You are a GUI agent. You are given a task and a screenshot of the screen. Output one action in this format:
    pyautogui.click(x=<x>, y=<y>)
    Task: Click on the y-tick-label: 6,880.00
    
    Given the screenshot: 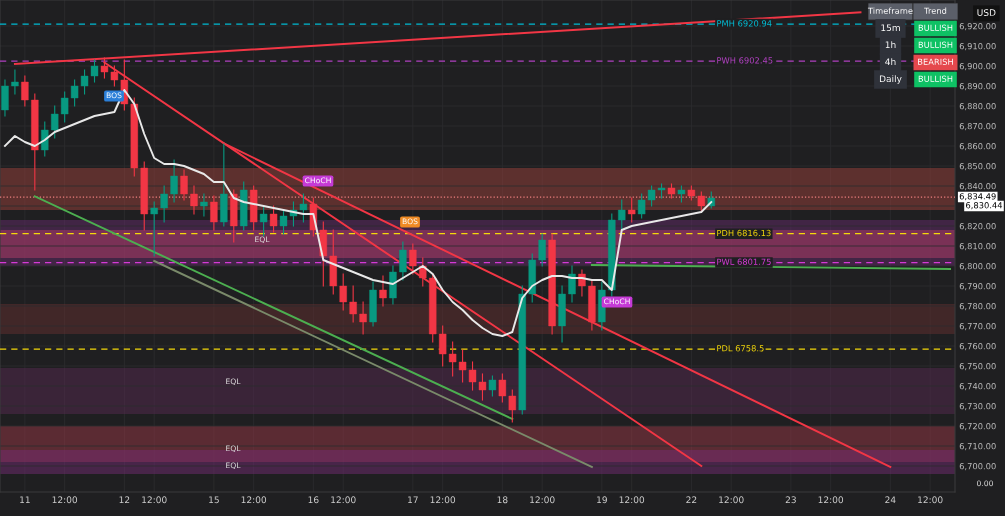 What is the action you would take?
    pyautogui.click(x=977, y=106)
    